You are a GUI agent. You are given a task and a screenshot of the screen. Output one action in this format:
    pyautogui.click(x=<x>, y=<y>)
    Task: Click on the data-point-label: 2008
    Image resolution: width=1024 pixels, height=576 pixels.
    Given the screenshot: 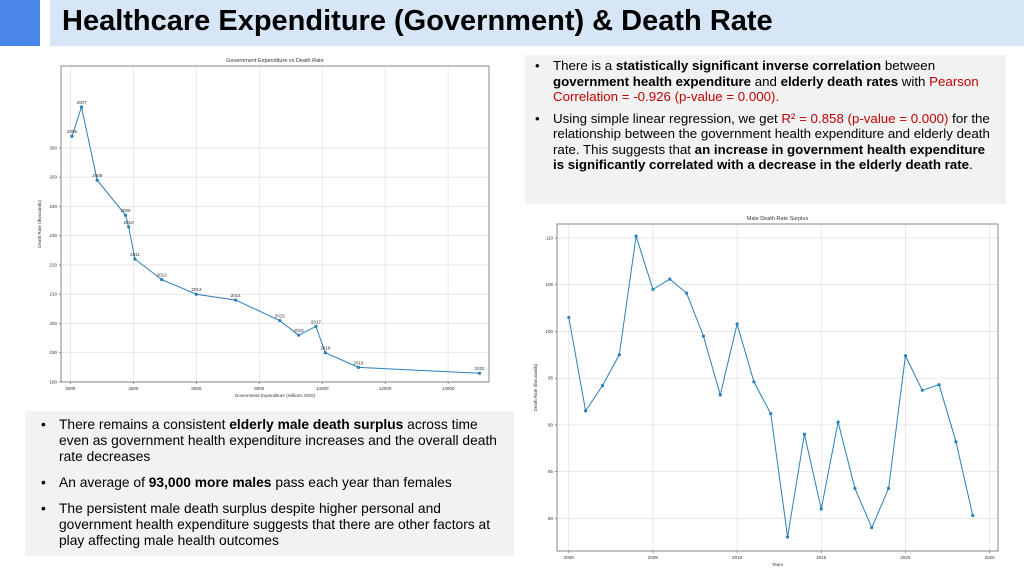 What is the action you would take?
    pyautogui.click(x=97, y=175)
    